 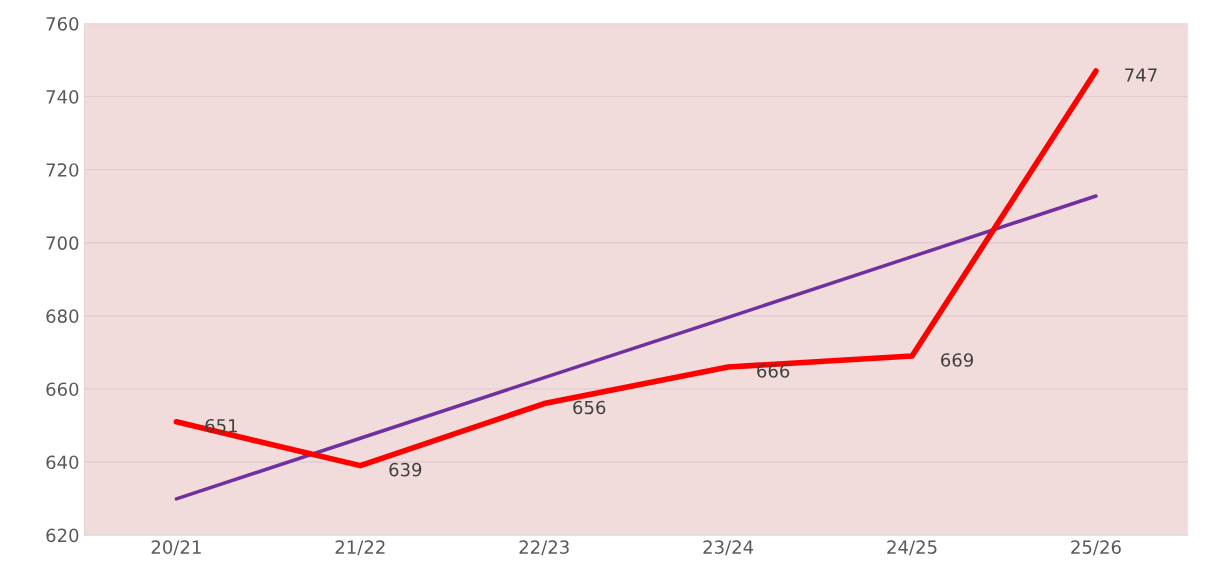 I want to click on y-tick-label: 700, so click(x=62, y=243).